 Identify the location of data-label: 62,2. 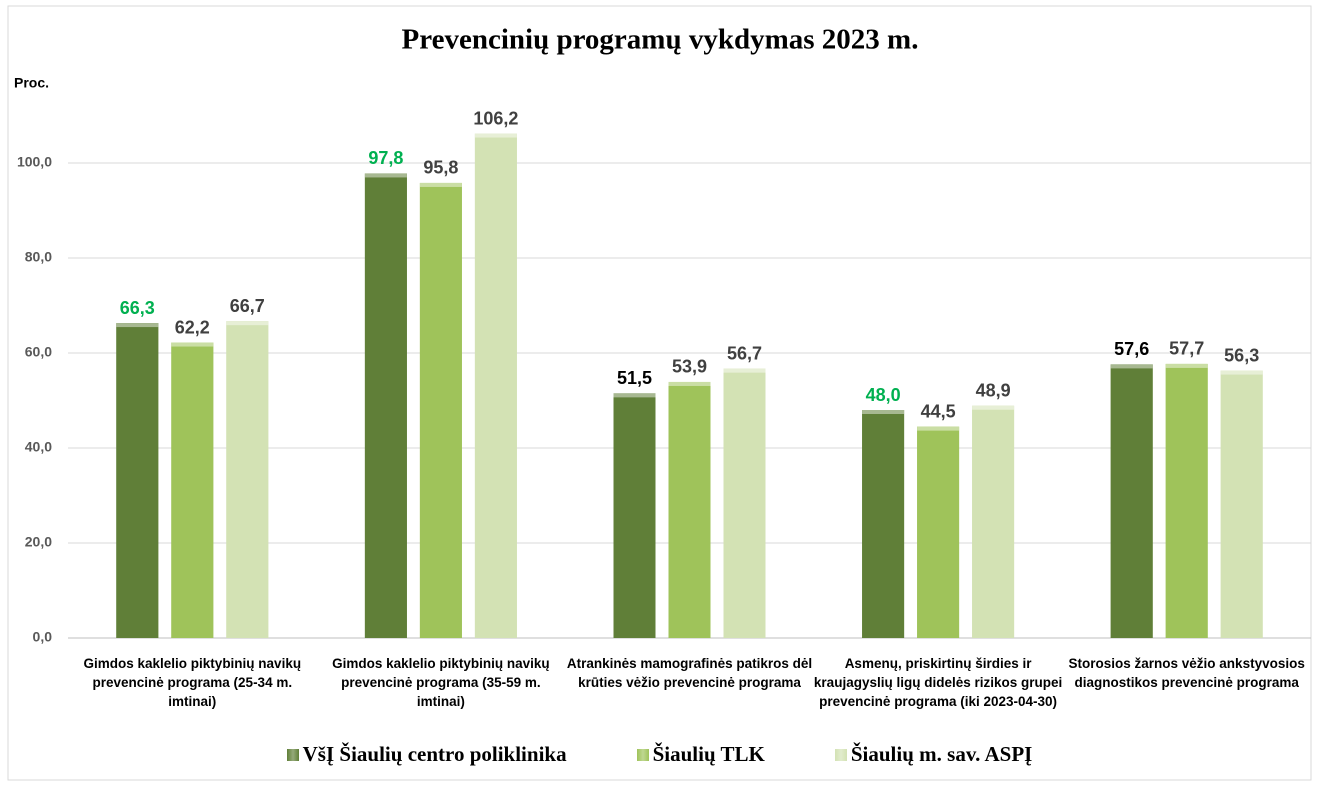
(192, 327).